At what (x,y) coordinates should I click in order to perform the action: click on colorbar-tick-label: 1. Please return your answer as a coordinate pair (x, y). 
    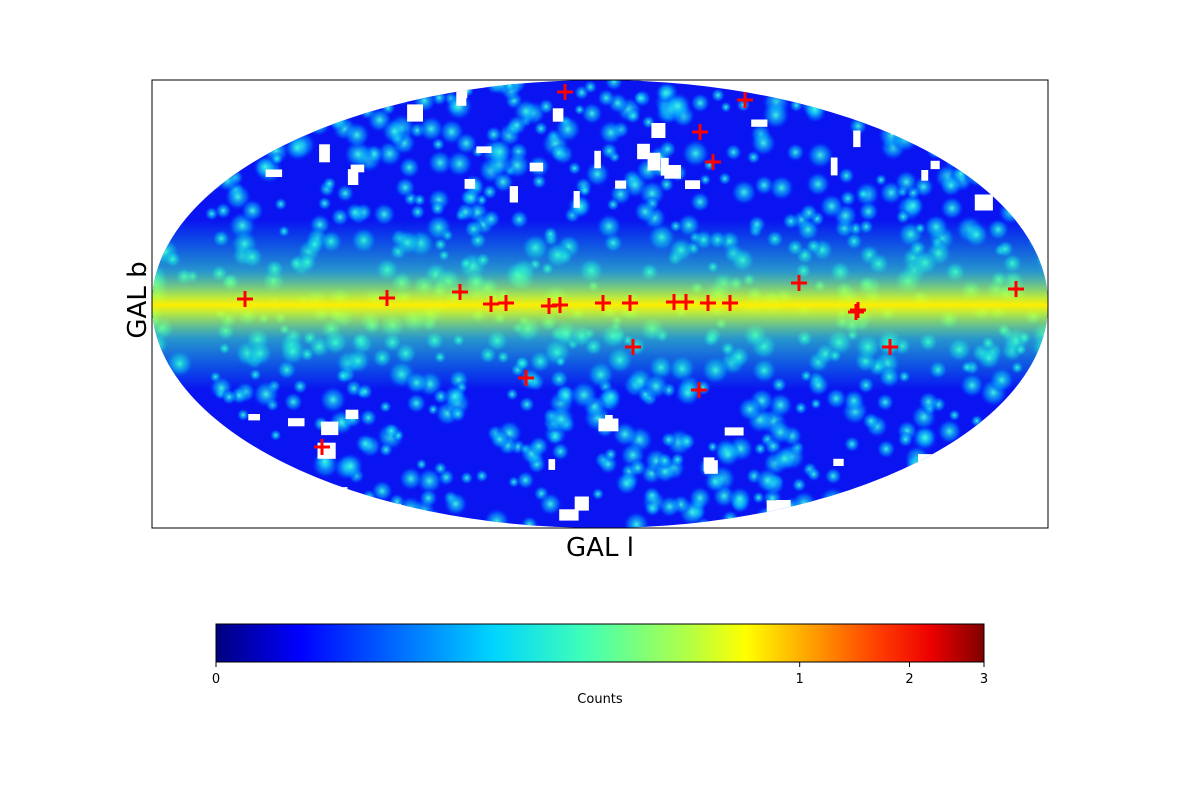
    Looking at the image, I should click on (800, 679).